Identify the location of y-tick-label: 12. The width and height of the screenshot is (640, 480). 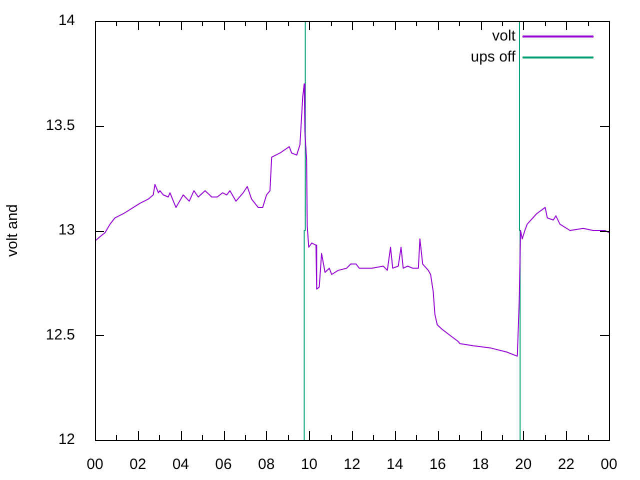
(66, 439).